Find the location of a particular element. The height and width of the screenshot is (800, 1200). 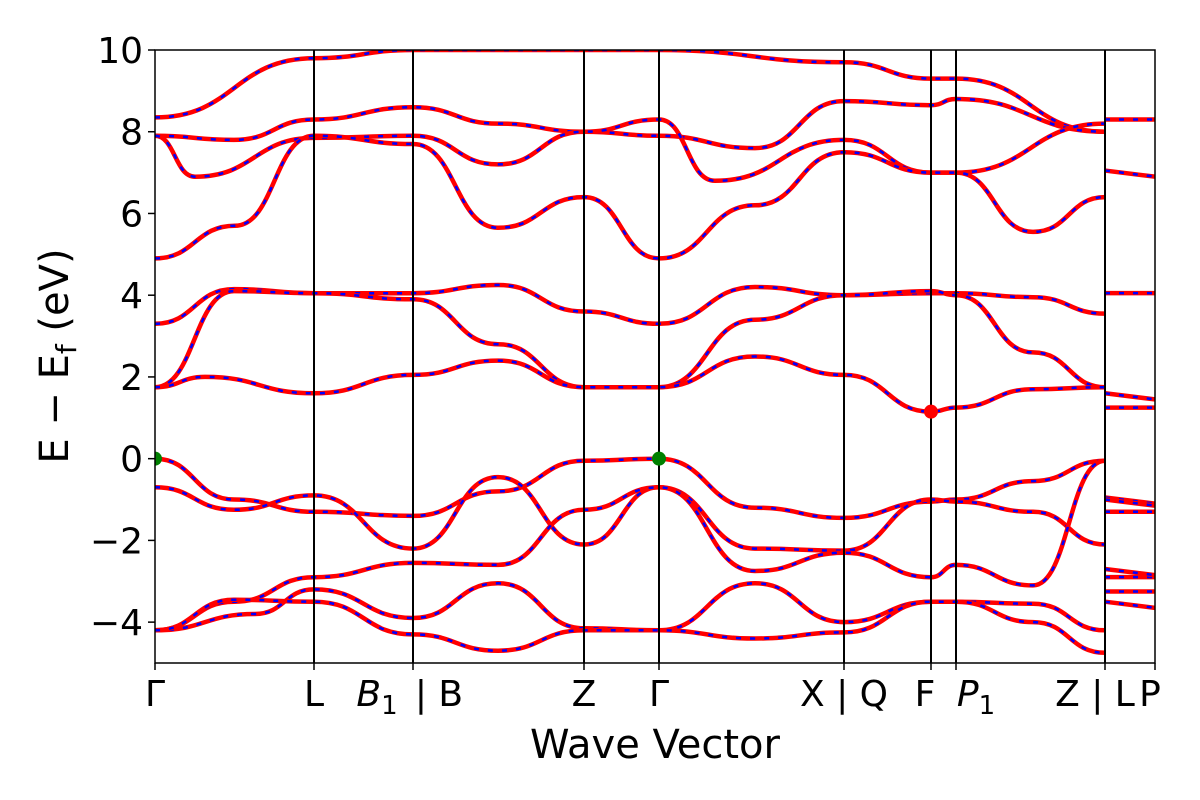

x-tick-label: L is located at coordinates (314, 694).